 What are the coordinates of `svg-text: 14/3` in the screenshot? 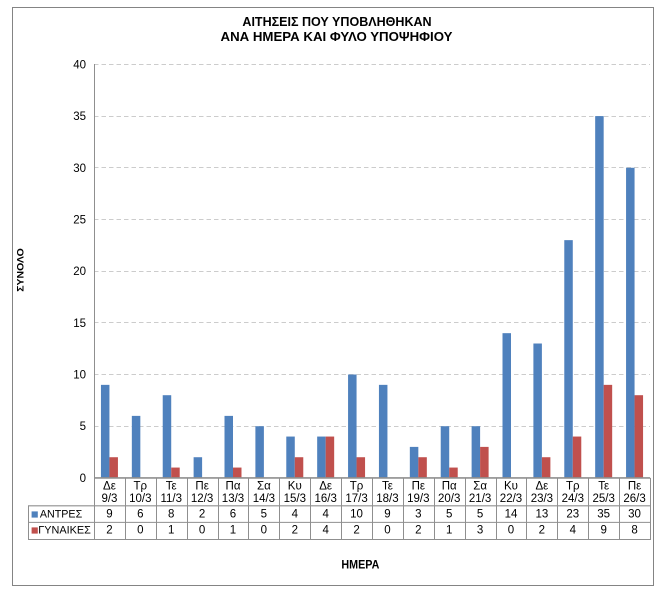 It's located at (264, 499).